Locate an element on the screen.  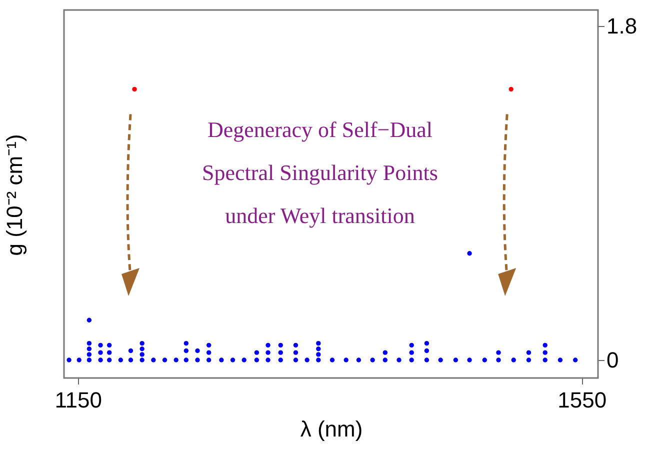
y-tick-label: 1.8 is located at coordinates (622, 26).